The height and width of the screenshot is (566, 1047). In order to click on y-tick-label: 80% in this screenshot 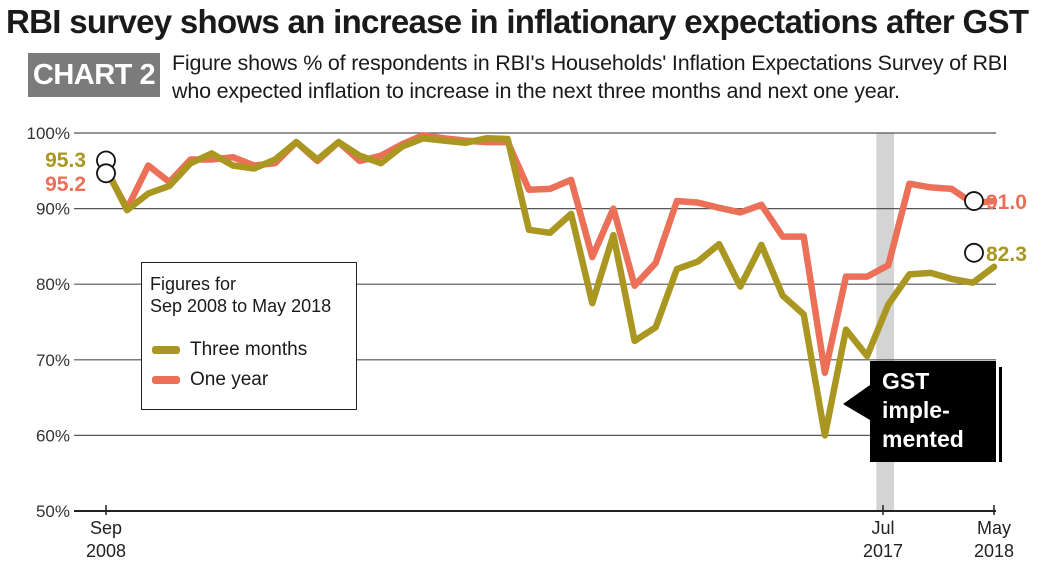, I will do `click(53, 284)`.